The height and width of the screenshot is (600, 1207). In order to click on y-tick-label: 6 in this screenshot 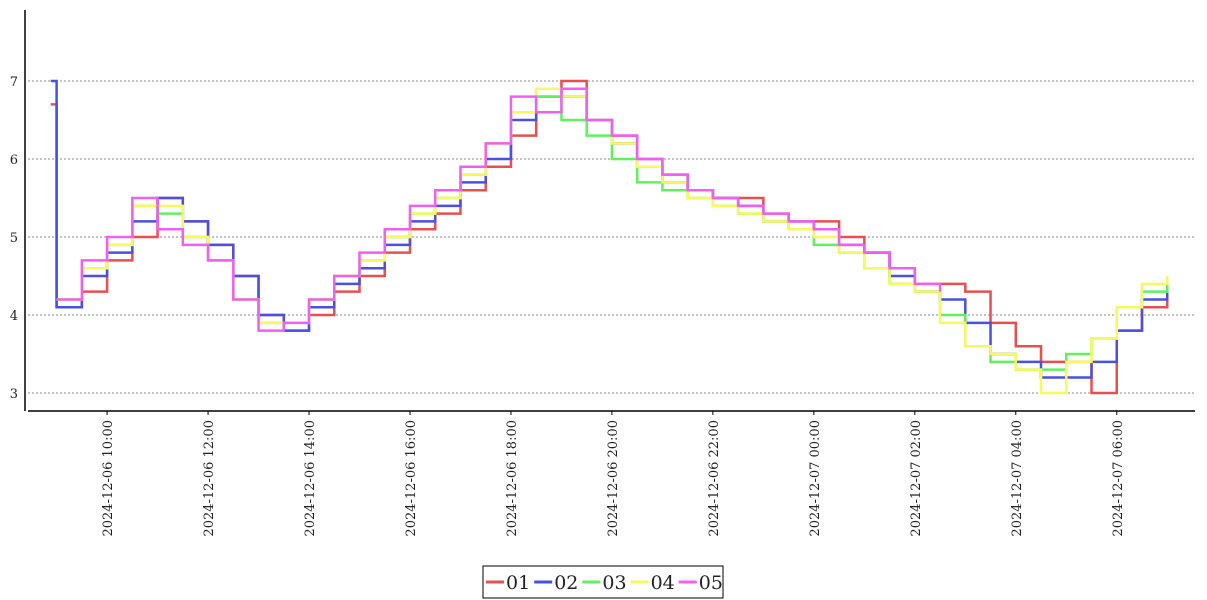, I will do `click(14, 160)`.